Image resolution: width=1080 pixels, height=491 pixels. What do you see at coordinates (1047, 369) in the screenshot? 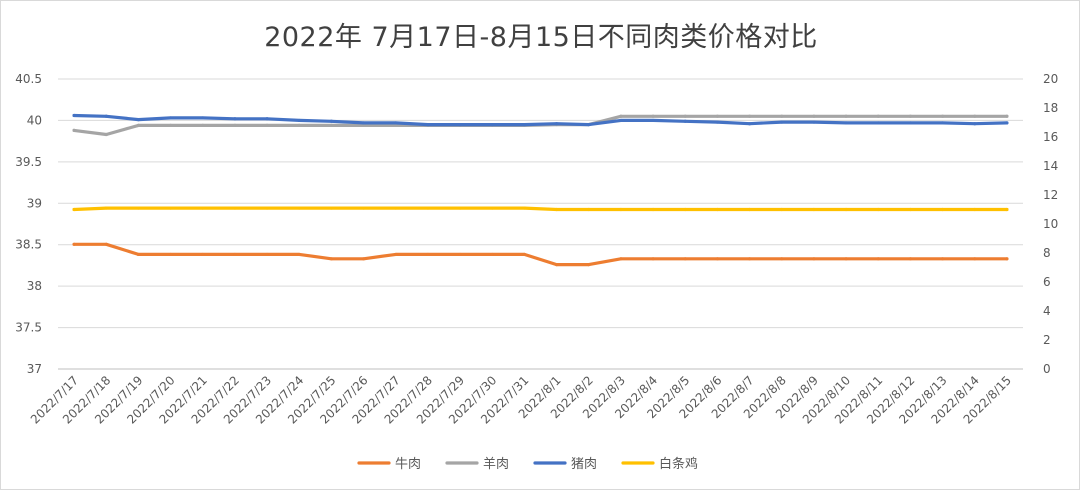
I see `y-right-tick-label: 0` at bounding box center [1047, 369].